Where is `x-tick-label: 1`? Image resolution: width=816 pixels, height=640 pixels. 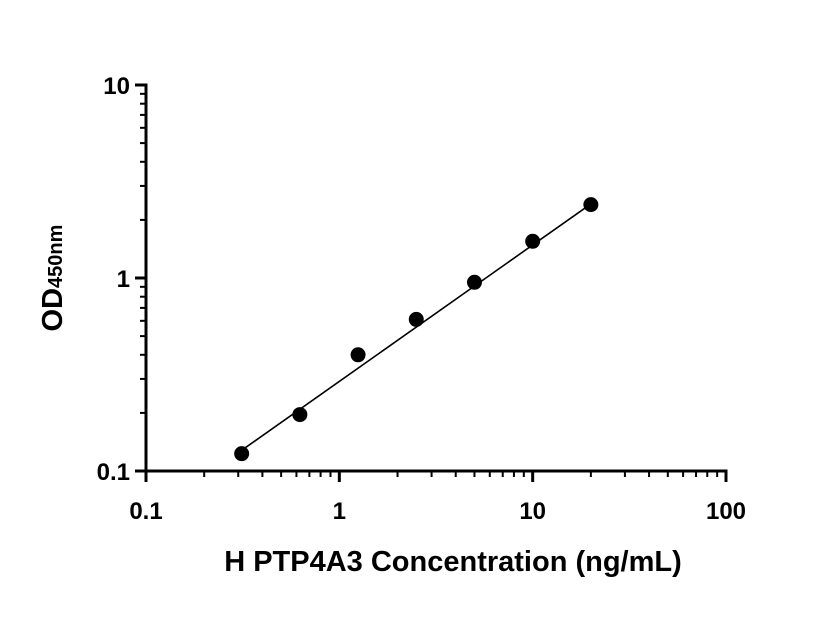 x-tick-label: 1 is located at coordinates (339, 511).